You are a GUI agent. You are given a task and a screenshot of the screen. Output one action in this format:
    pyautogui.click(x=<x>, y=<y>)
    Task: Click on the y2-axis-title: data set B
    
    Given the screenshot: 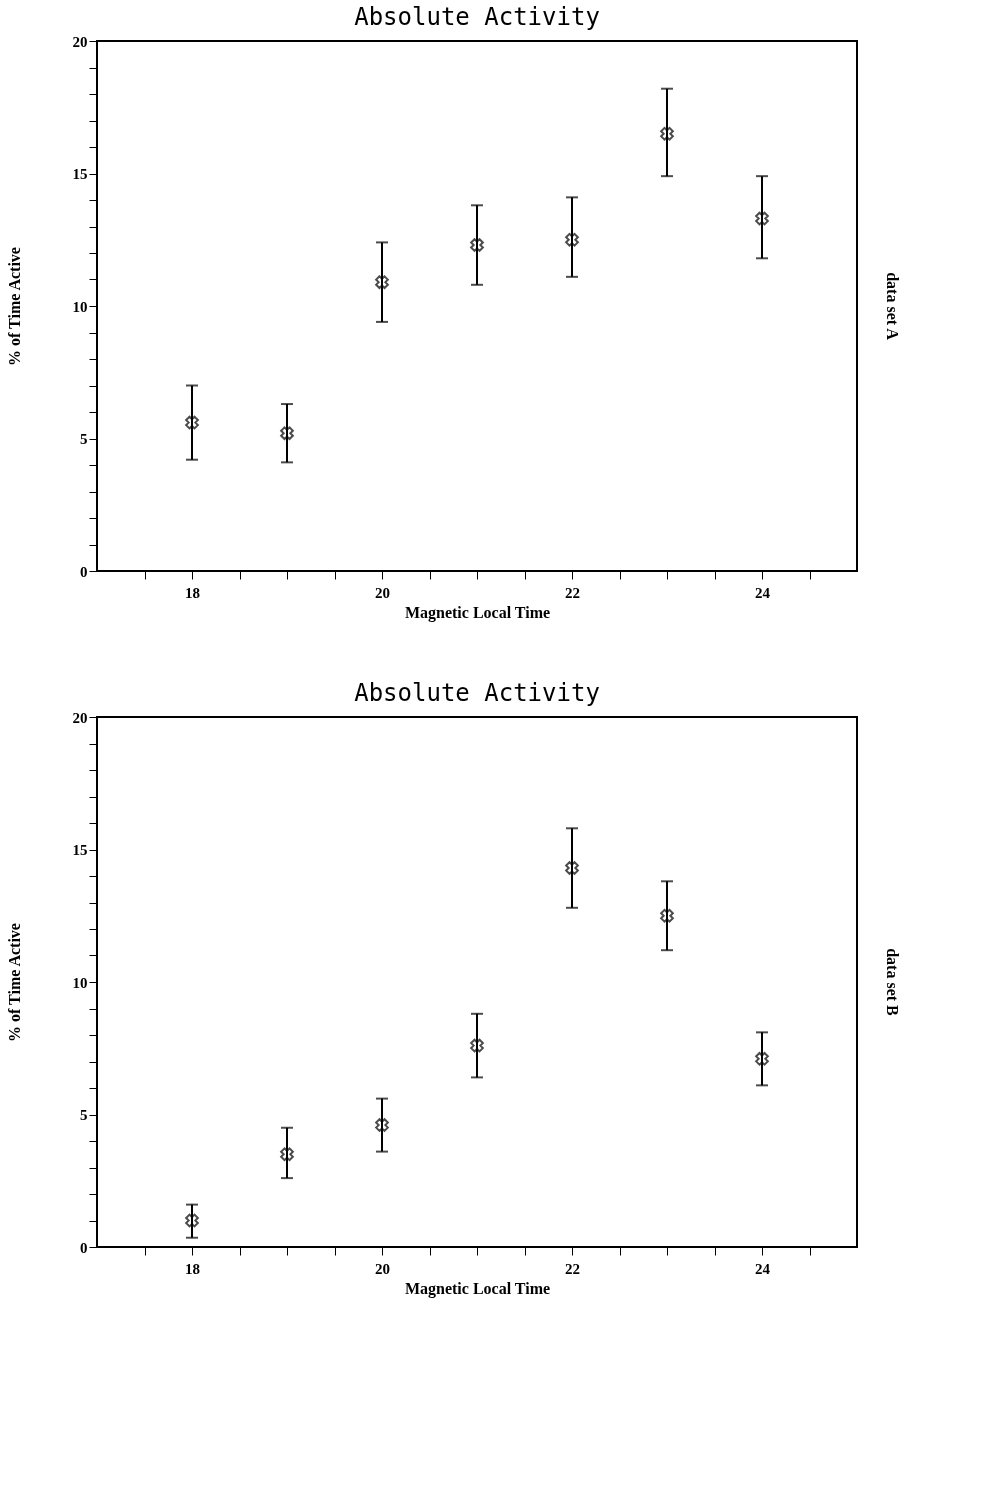 What is the action you would take?
    pyautogui.click(x=892, y=982)
    